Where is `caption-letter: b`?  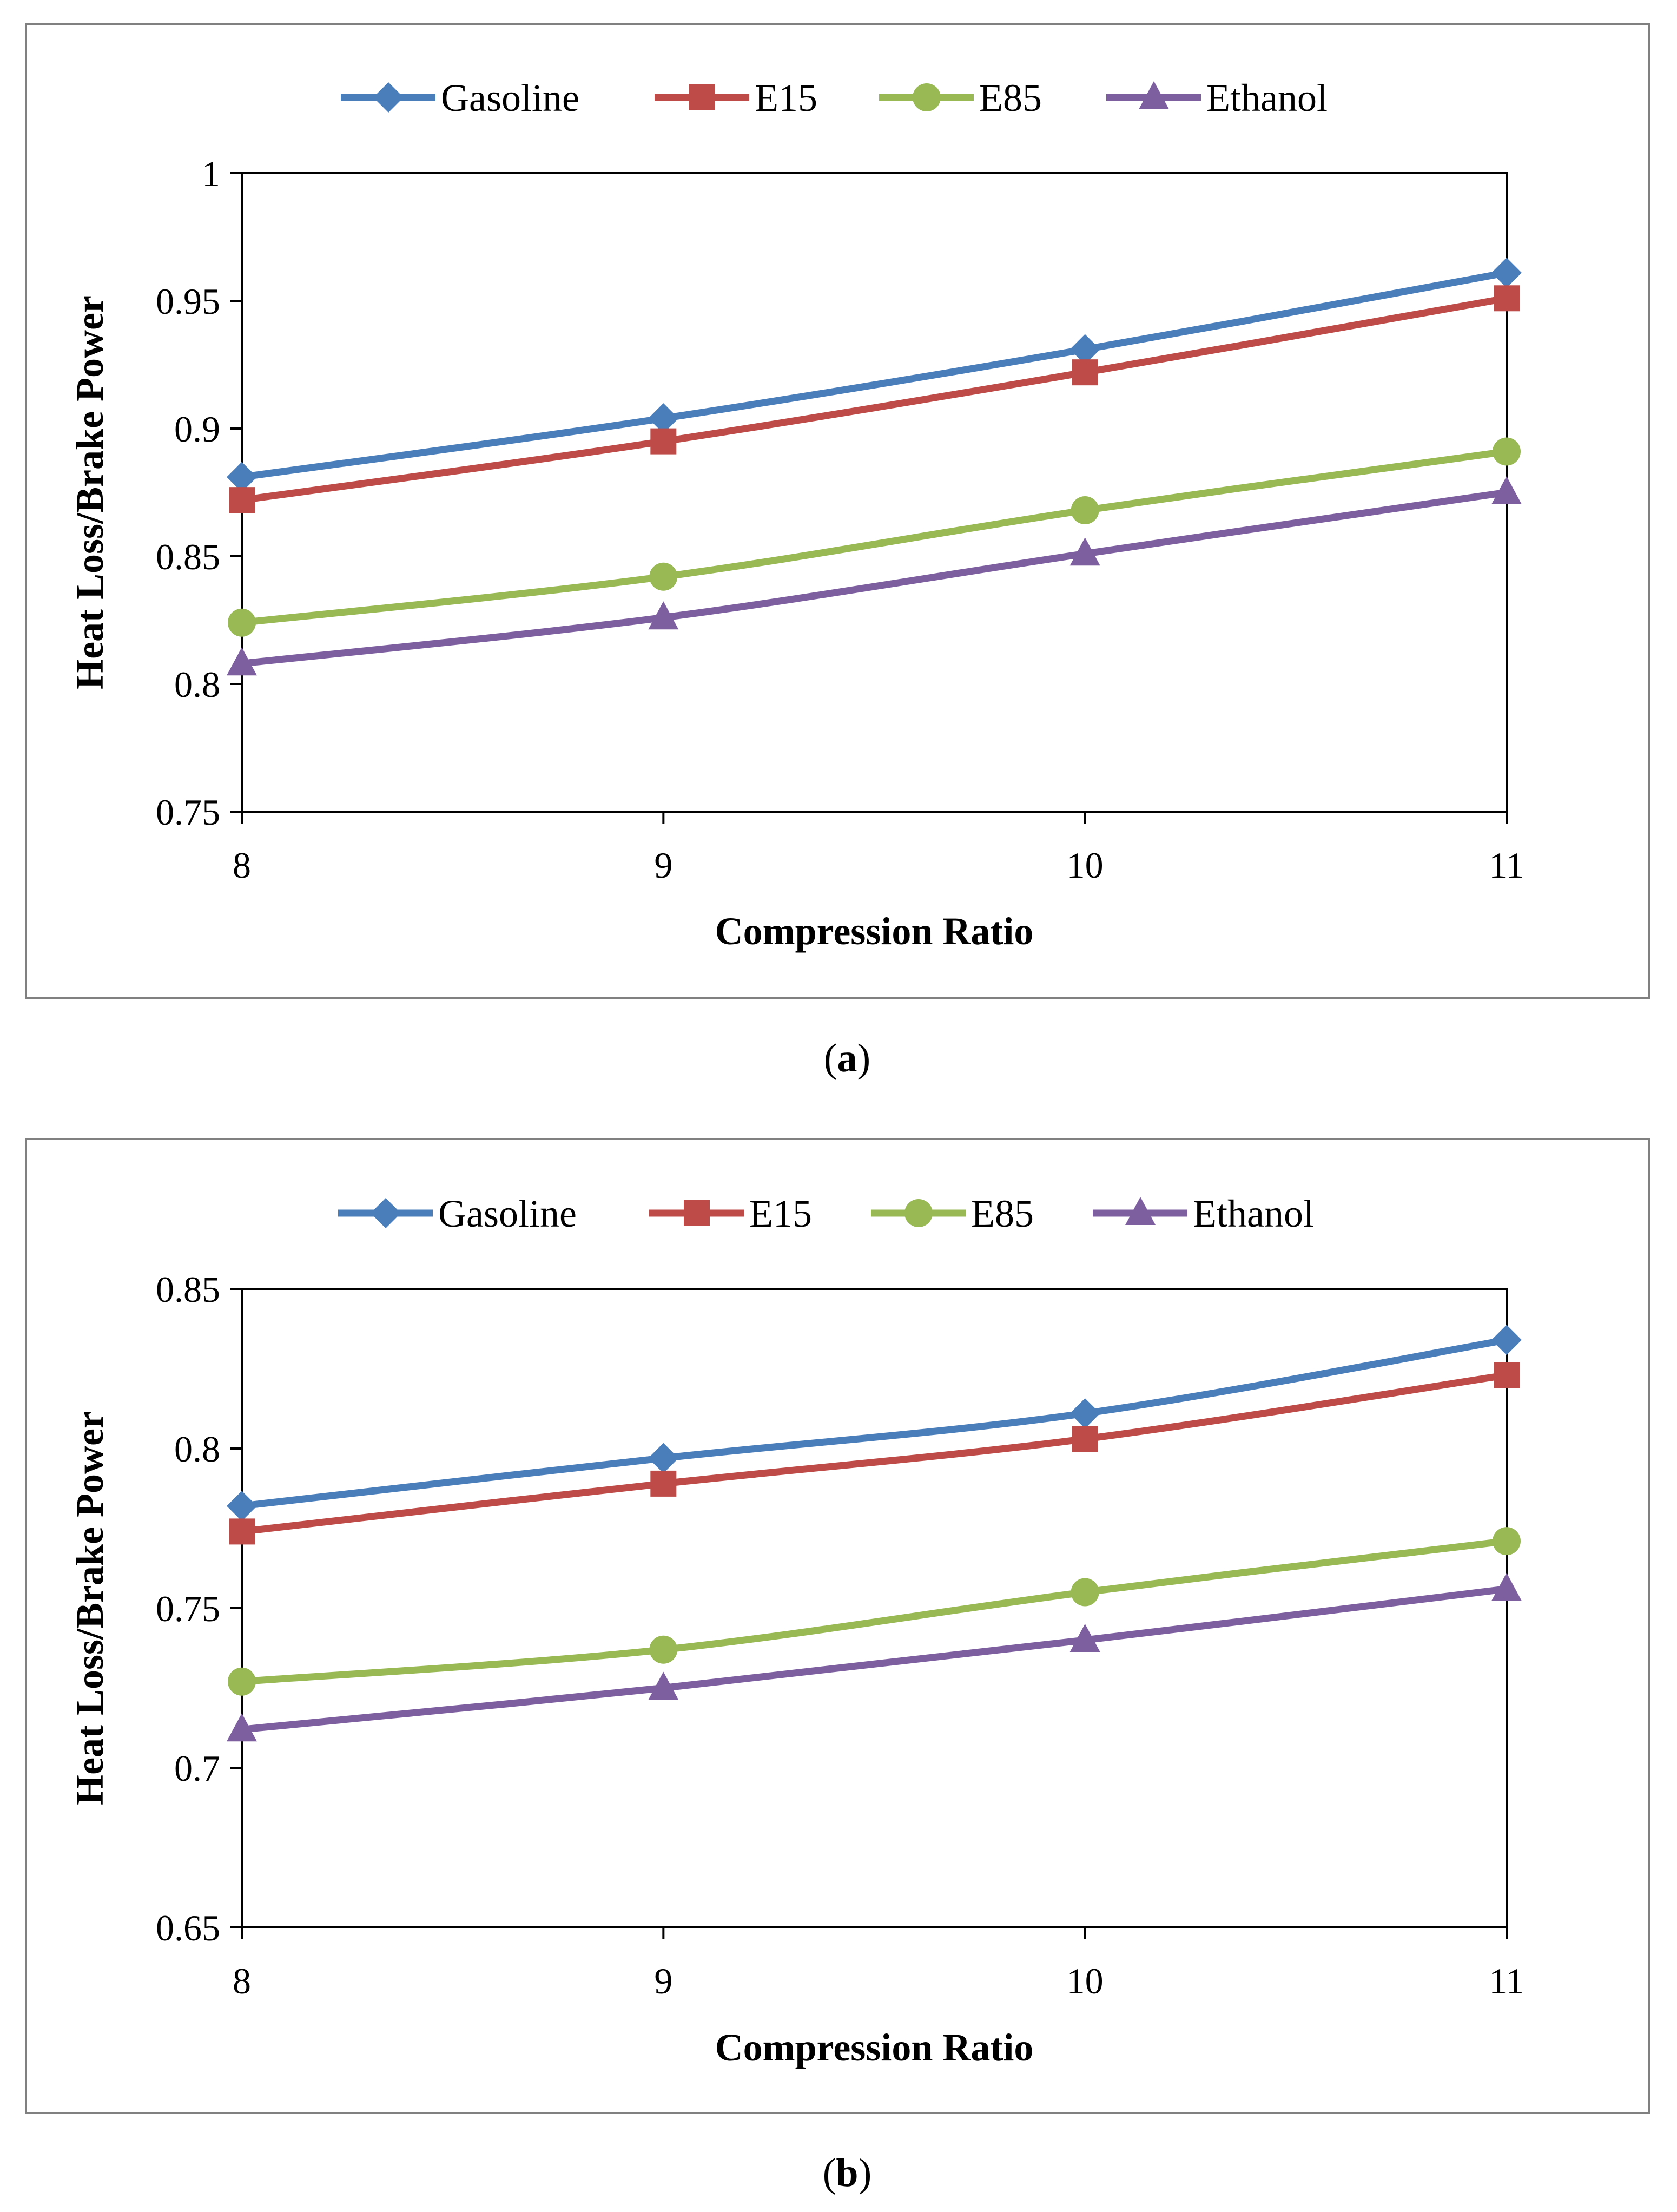
caption-letter: b is located at coordinates (847, 2173).